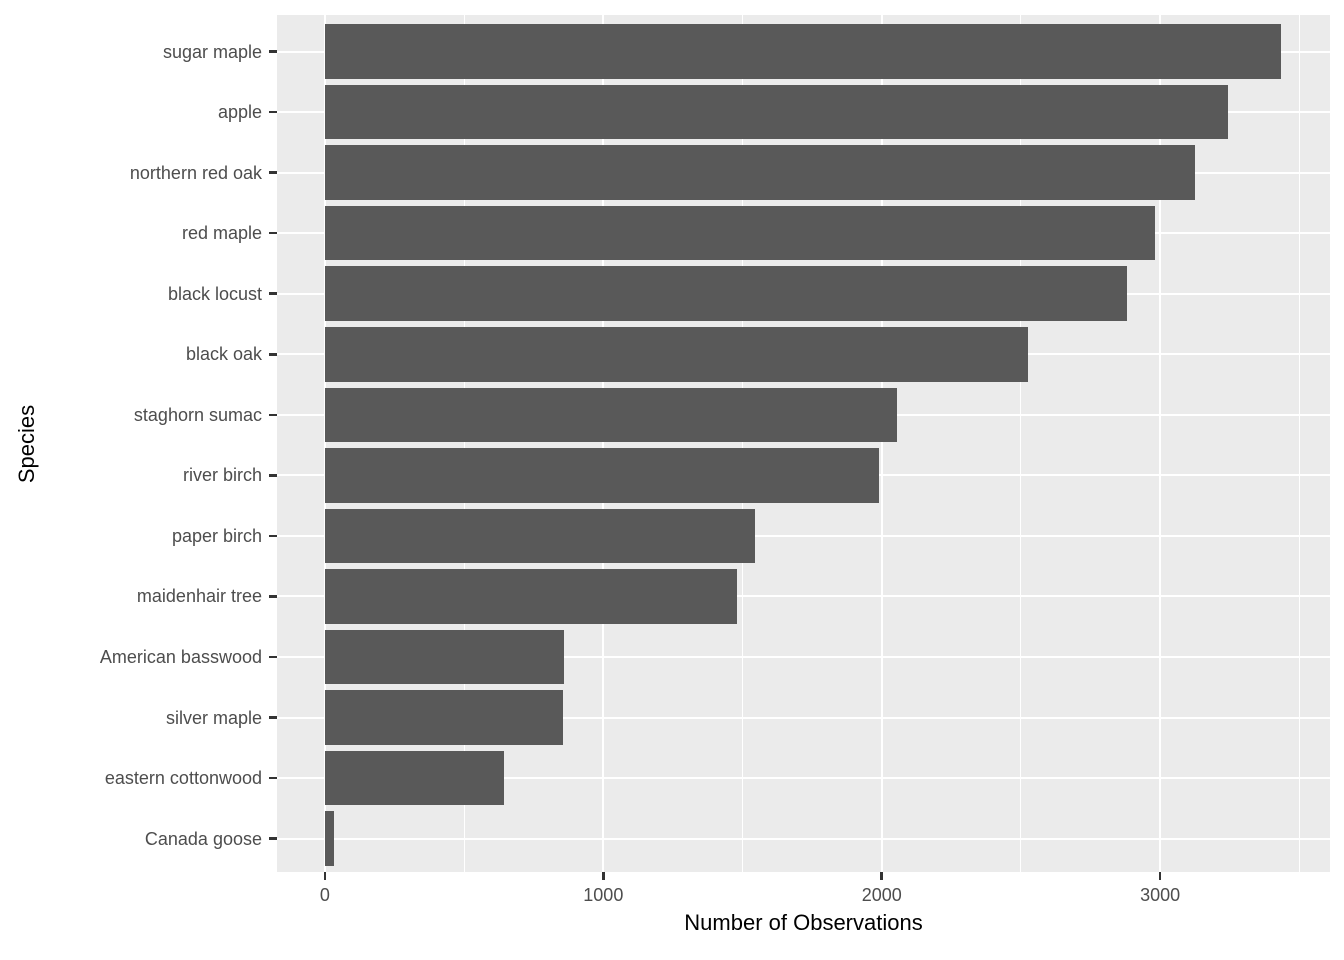 The width and height of the screenshot is (1344, 960). I want to click on bar-river-birch, so click(601, 475).